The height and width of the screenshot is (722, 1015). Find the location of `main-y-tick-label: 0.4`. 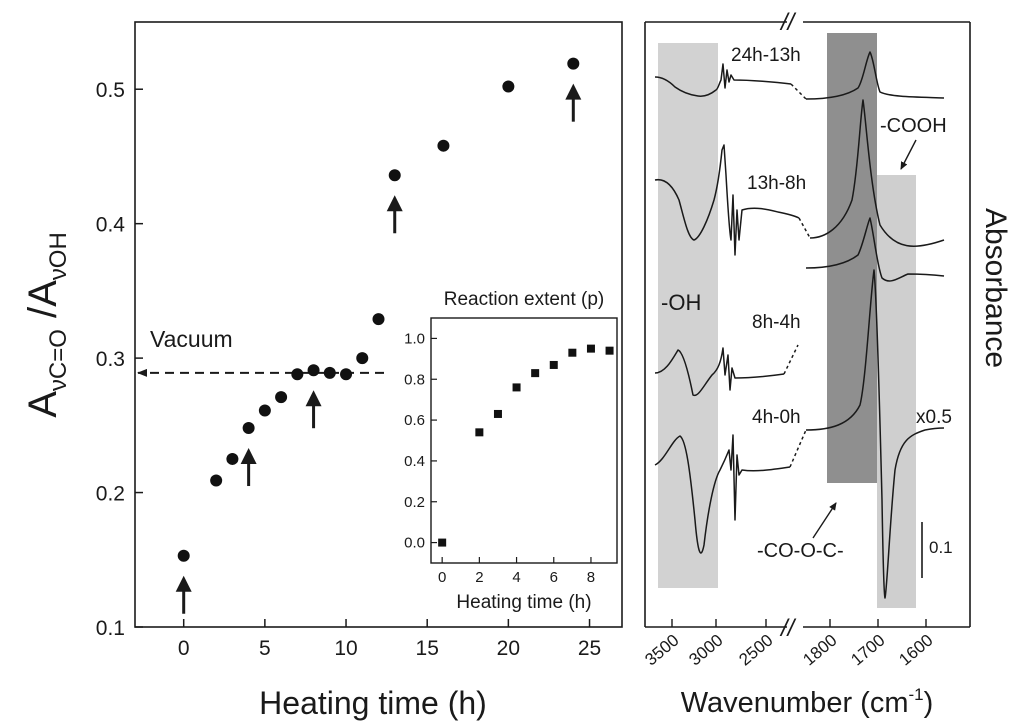

main-y-tick-label: 0.4 is located at coordinates (111, 225).